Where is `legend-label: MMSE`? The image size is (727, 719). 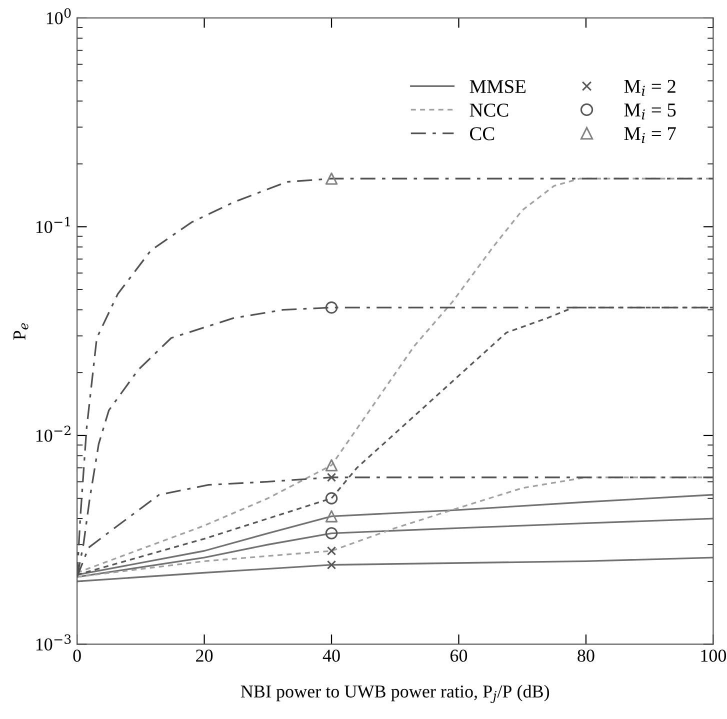
legend-label: MMSE is located at coordinates (498, 87).